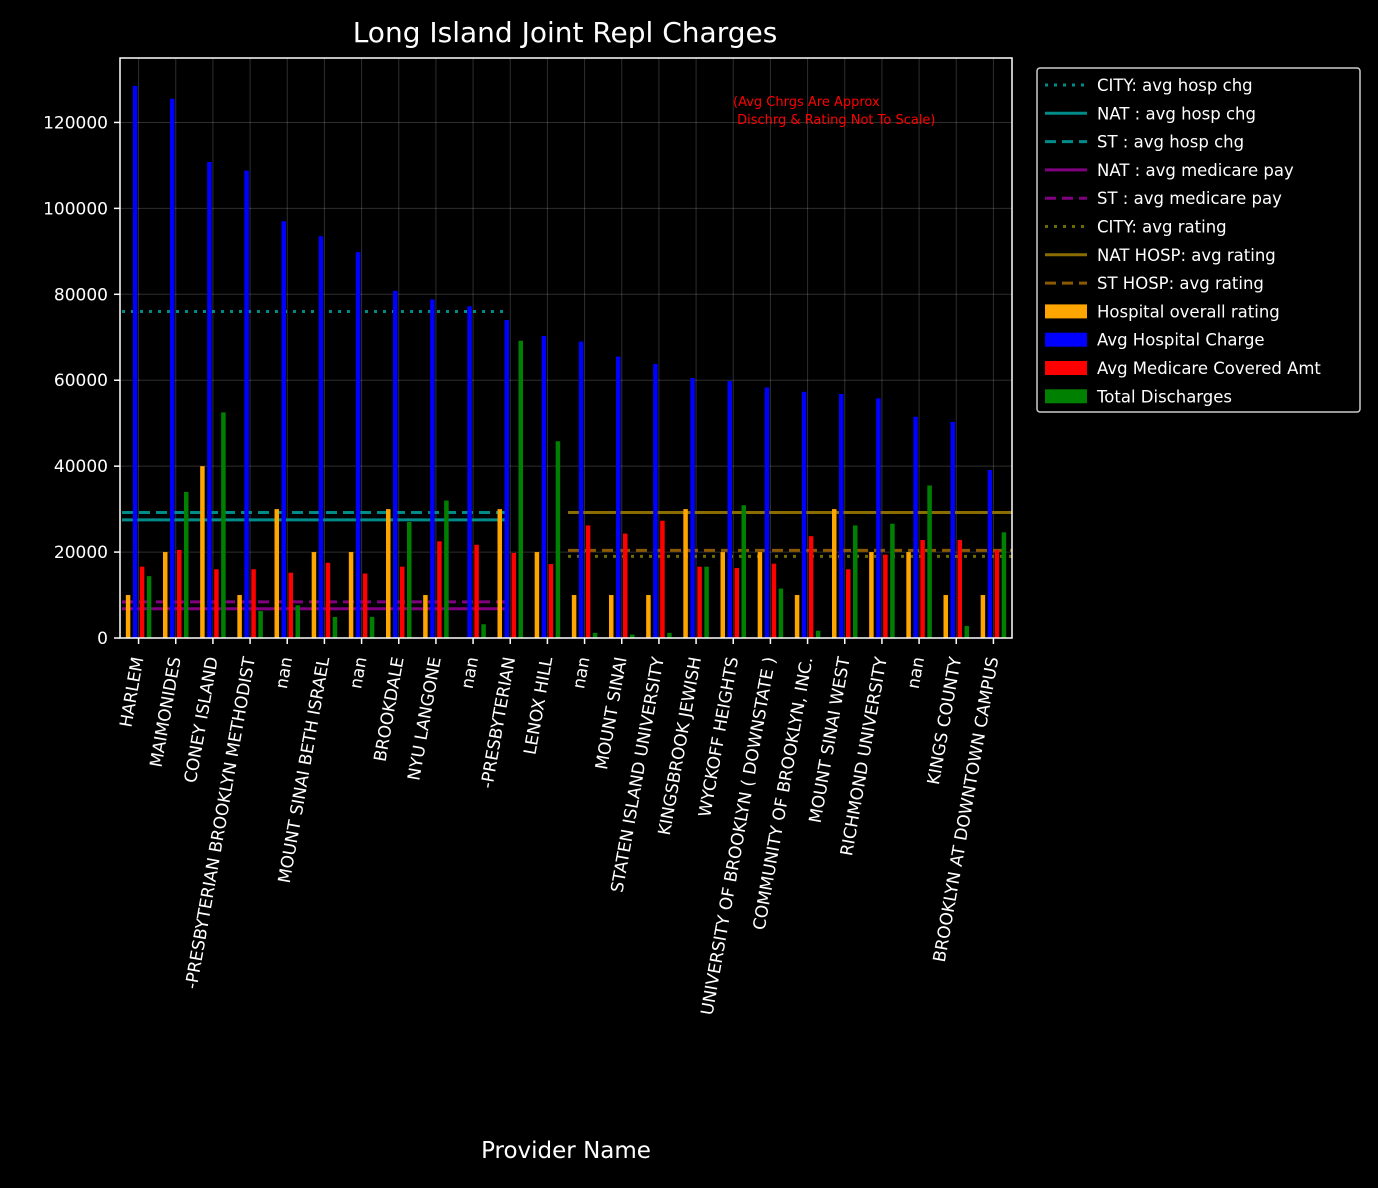 This screenshot has width=1378, height=1188. Describe the element at coordinates (1162, 227) in the screenshot. I see `legend-label: CITY: avg rating` at that location.